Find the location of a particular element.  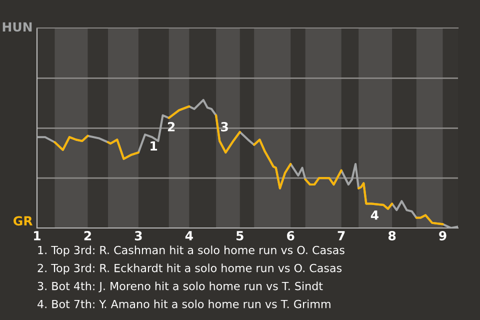

annotation: 2 is located at coordinates (171, 127).